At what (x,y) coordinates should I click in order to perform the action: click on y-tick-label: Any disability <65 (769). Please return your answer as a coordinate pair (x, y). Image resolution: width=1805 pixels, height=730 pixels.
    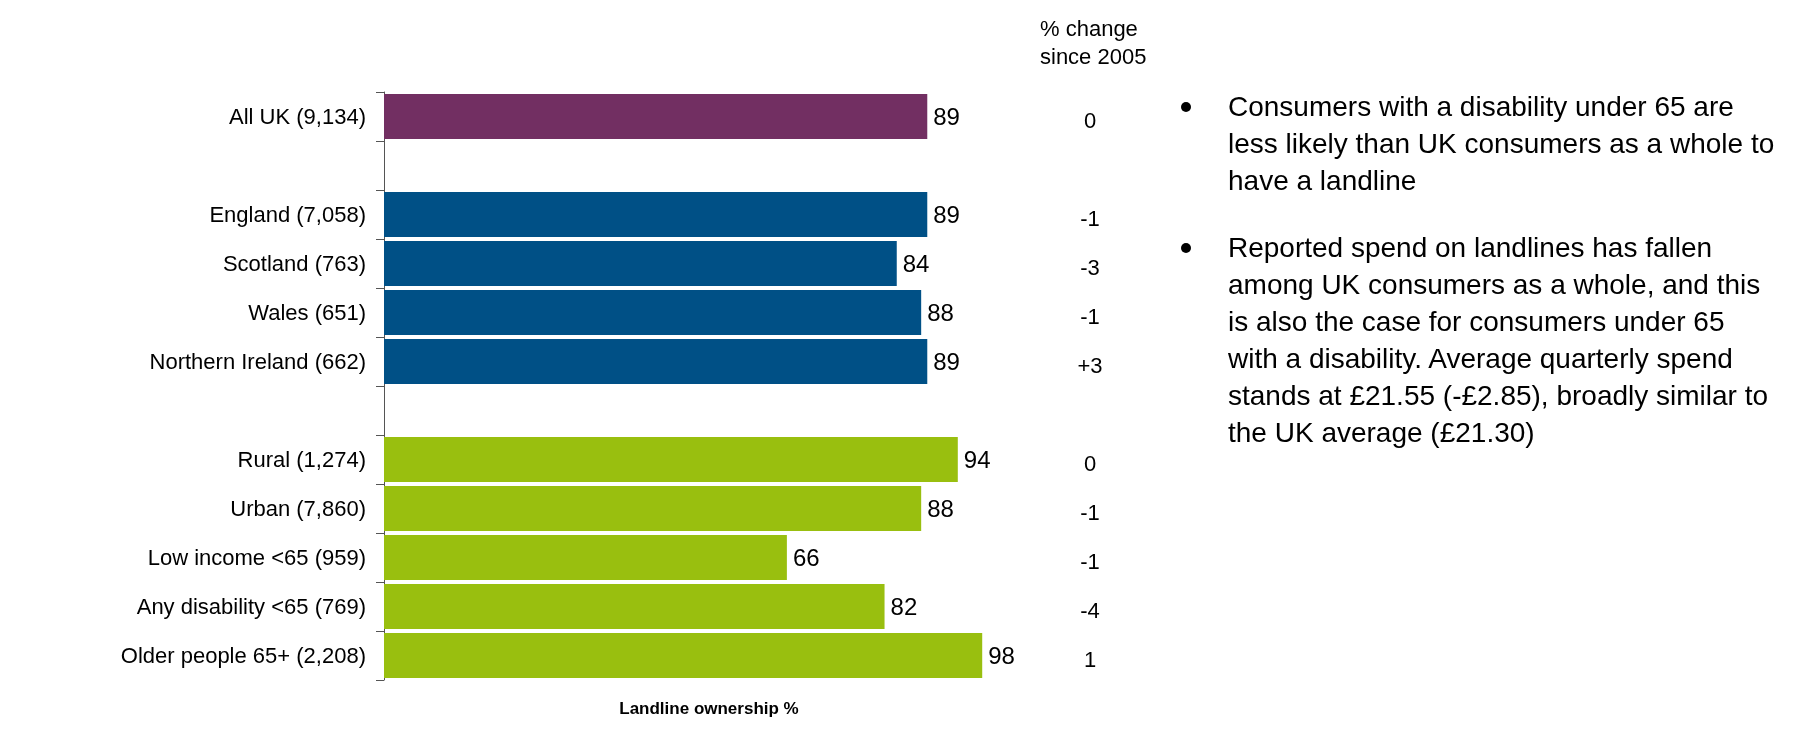
    Looking at the image, I should click on (251, 606).